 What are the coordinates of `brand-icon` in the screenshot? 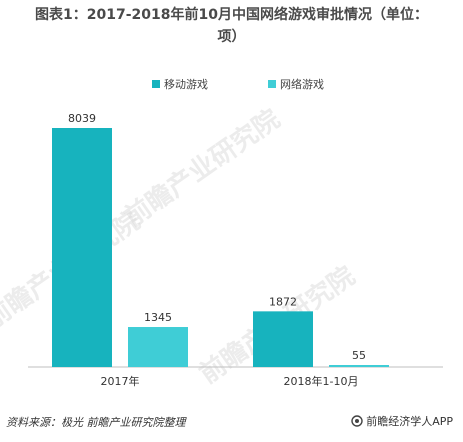 It's located at (357, 421).